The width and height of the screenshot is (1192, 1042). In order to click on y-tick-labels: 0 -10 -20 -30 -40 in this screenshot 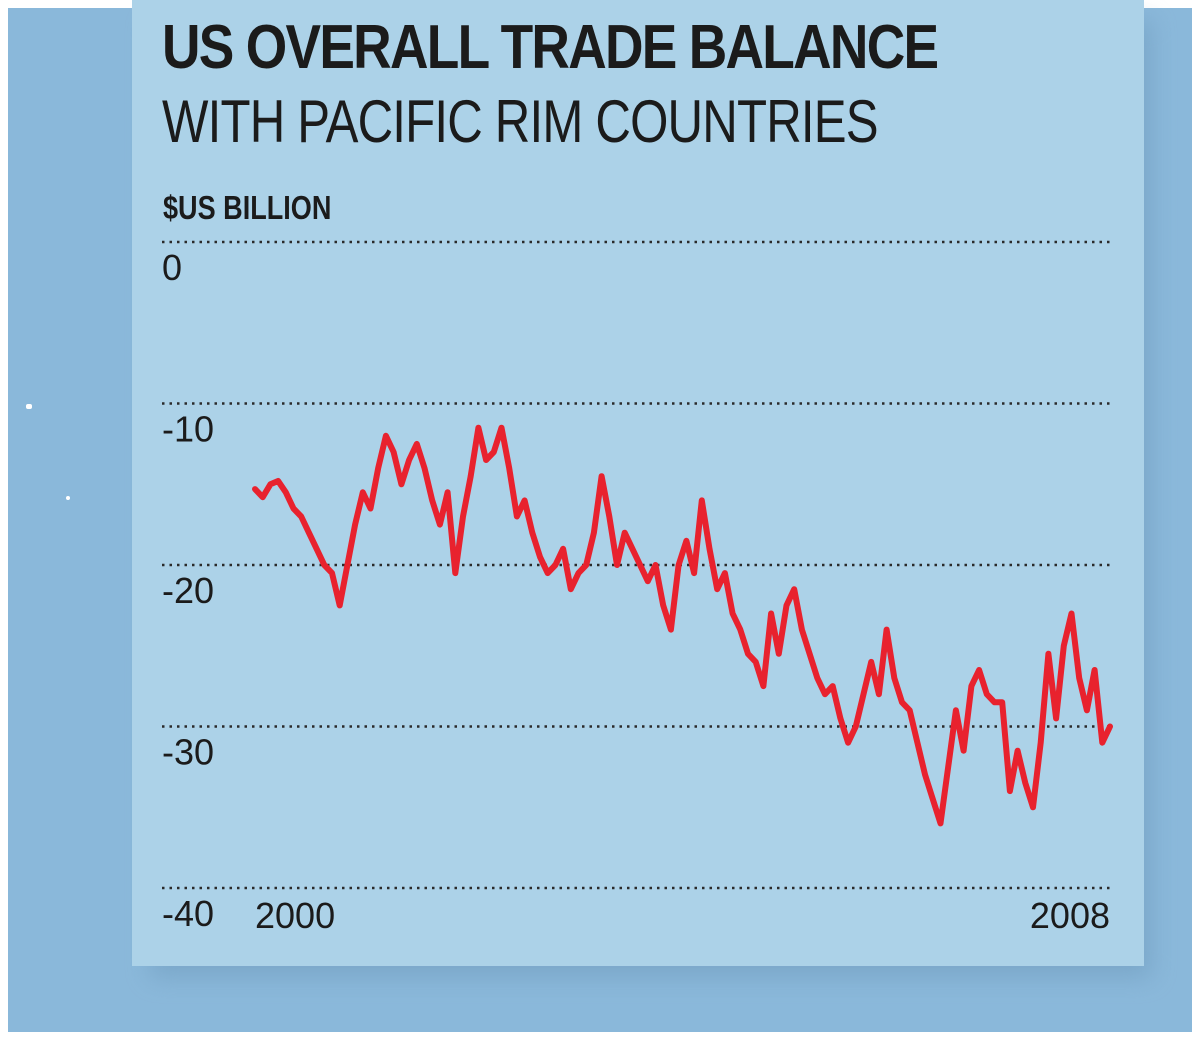, I will do `click(188, 590)`.